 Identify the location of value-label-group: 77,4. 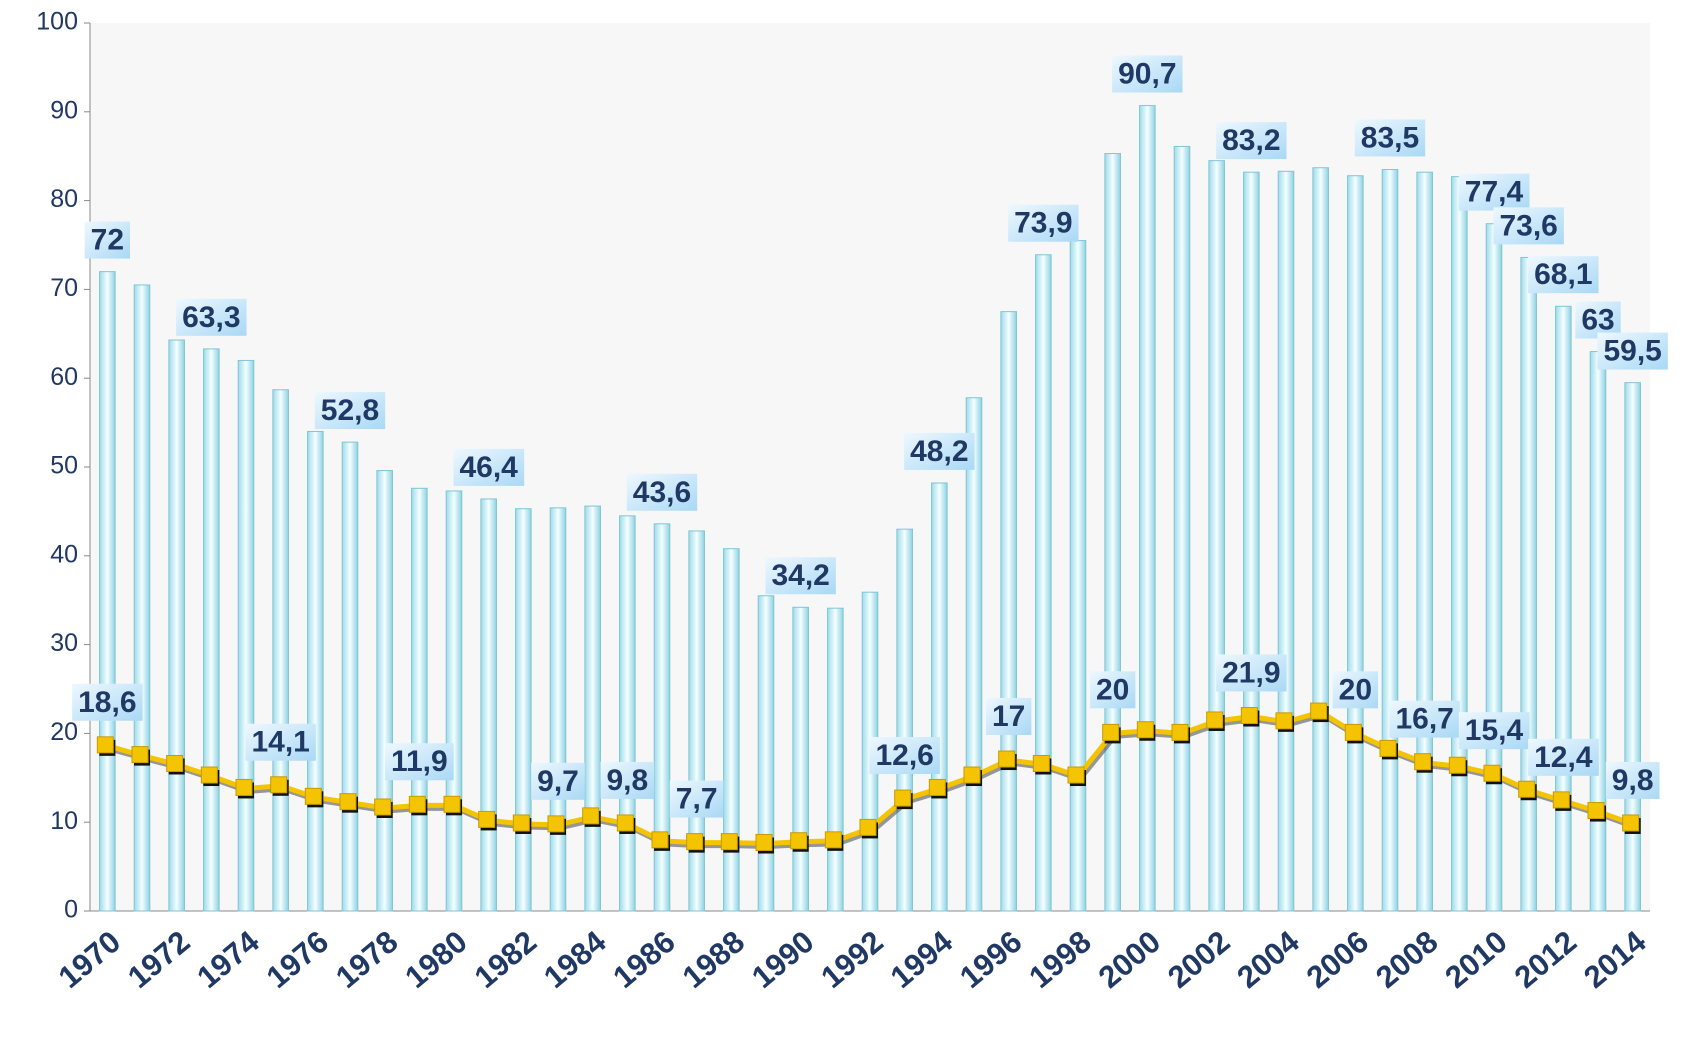
(1494, 192).